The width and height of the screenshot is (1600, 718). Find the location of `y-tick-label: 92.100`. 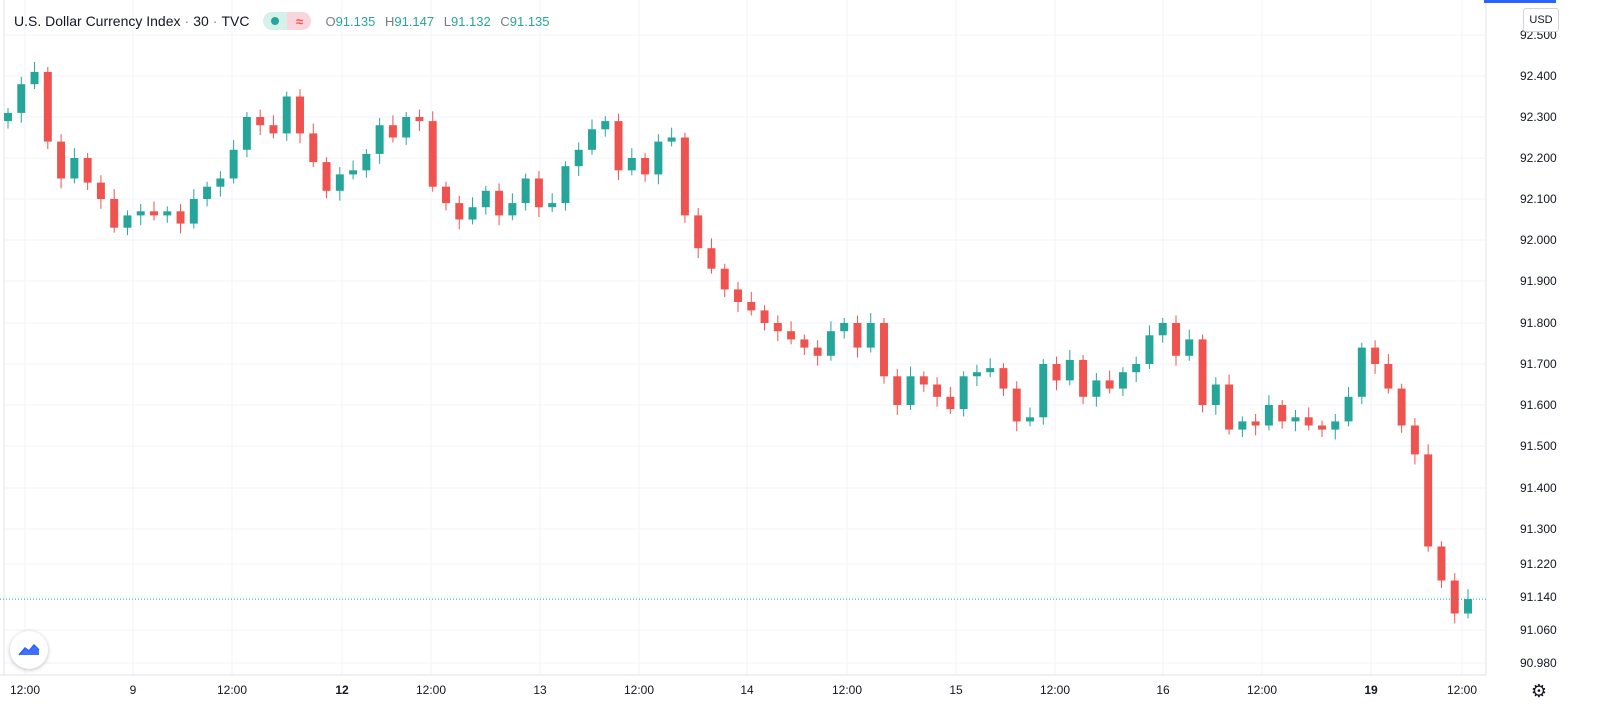

y-tick-label: 92.100 is located at coordinates (1538, 199).